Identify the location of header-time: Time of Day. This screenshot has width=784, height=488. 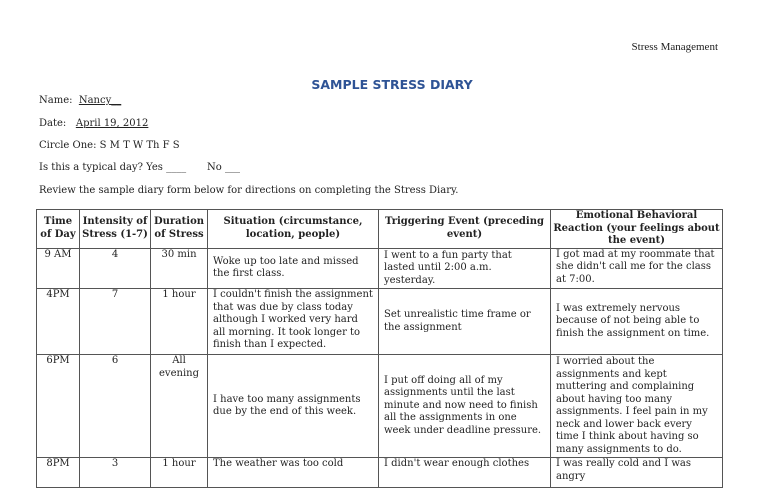
(58, 229).